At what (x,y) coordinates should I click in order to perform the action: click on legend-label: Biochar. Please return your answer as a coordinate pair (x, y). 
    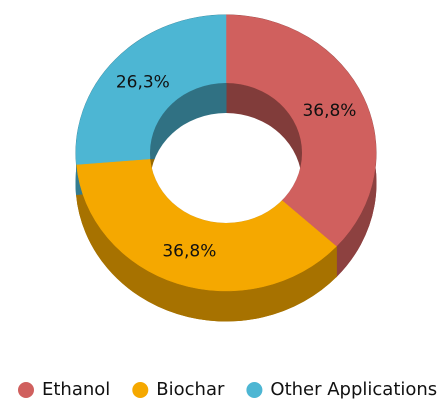
    Looking at the image, I should click on (190, 389).